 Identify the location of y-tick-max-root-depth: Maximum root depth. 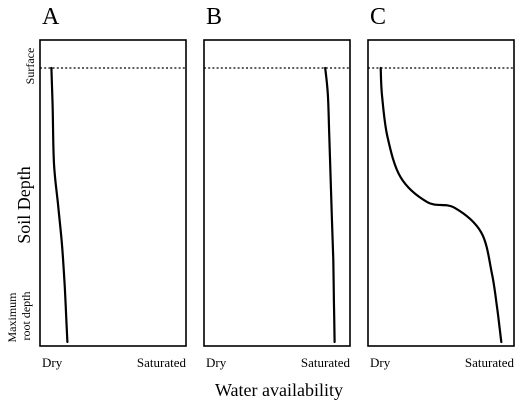
(19, 316).